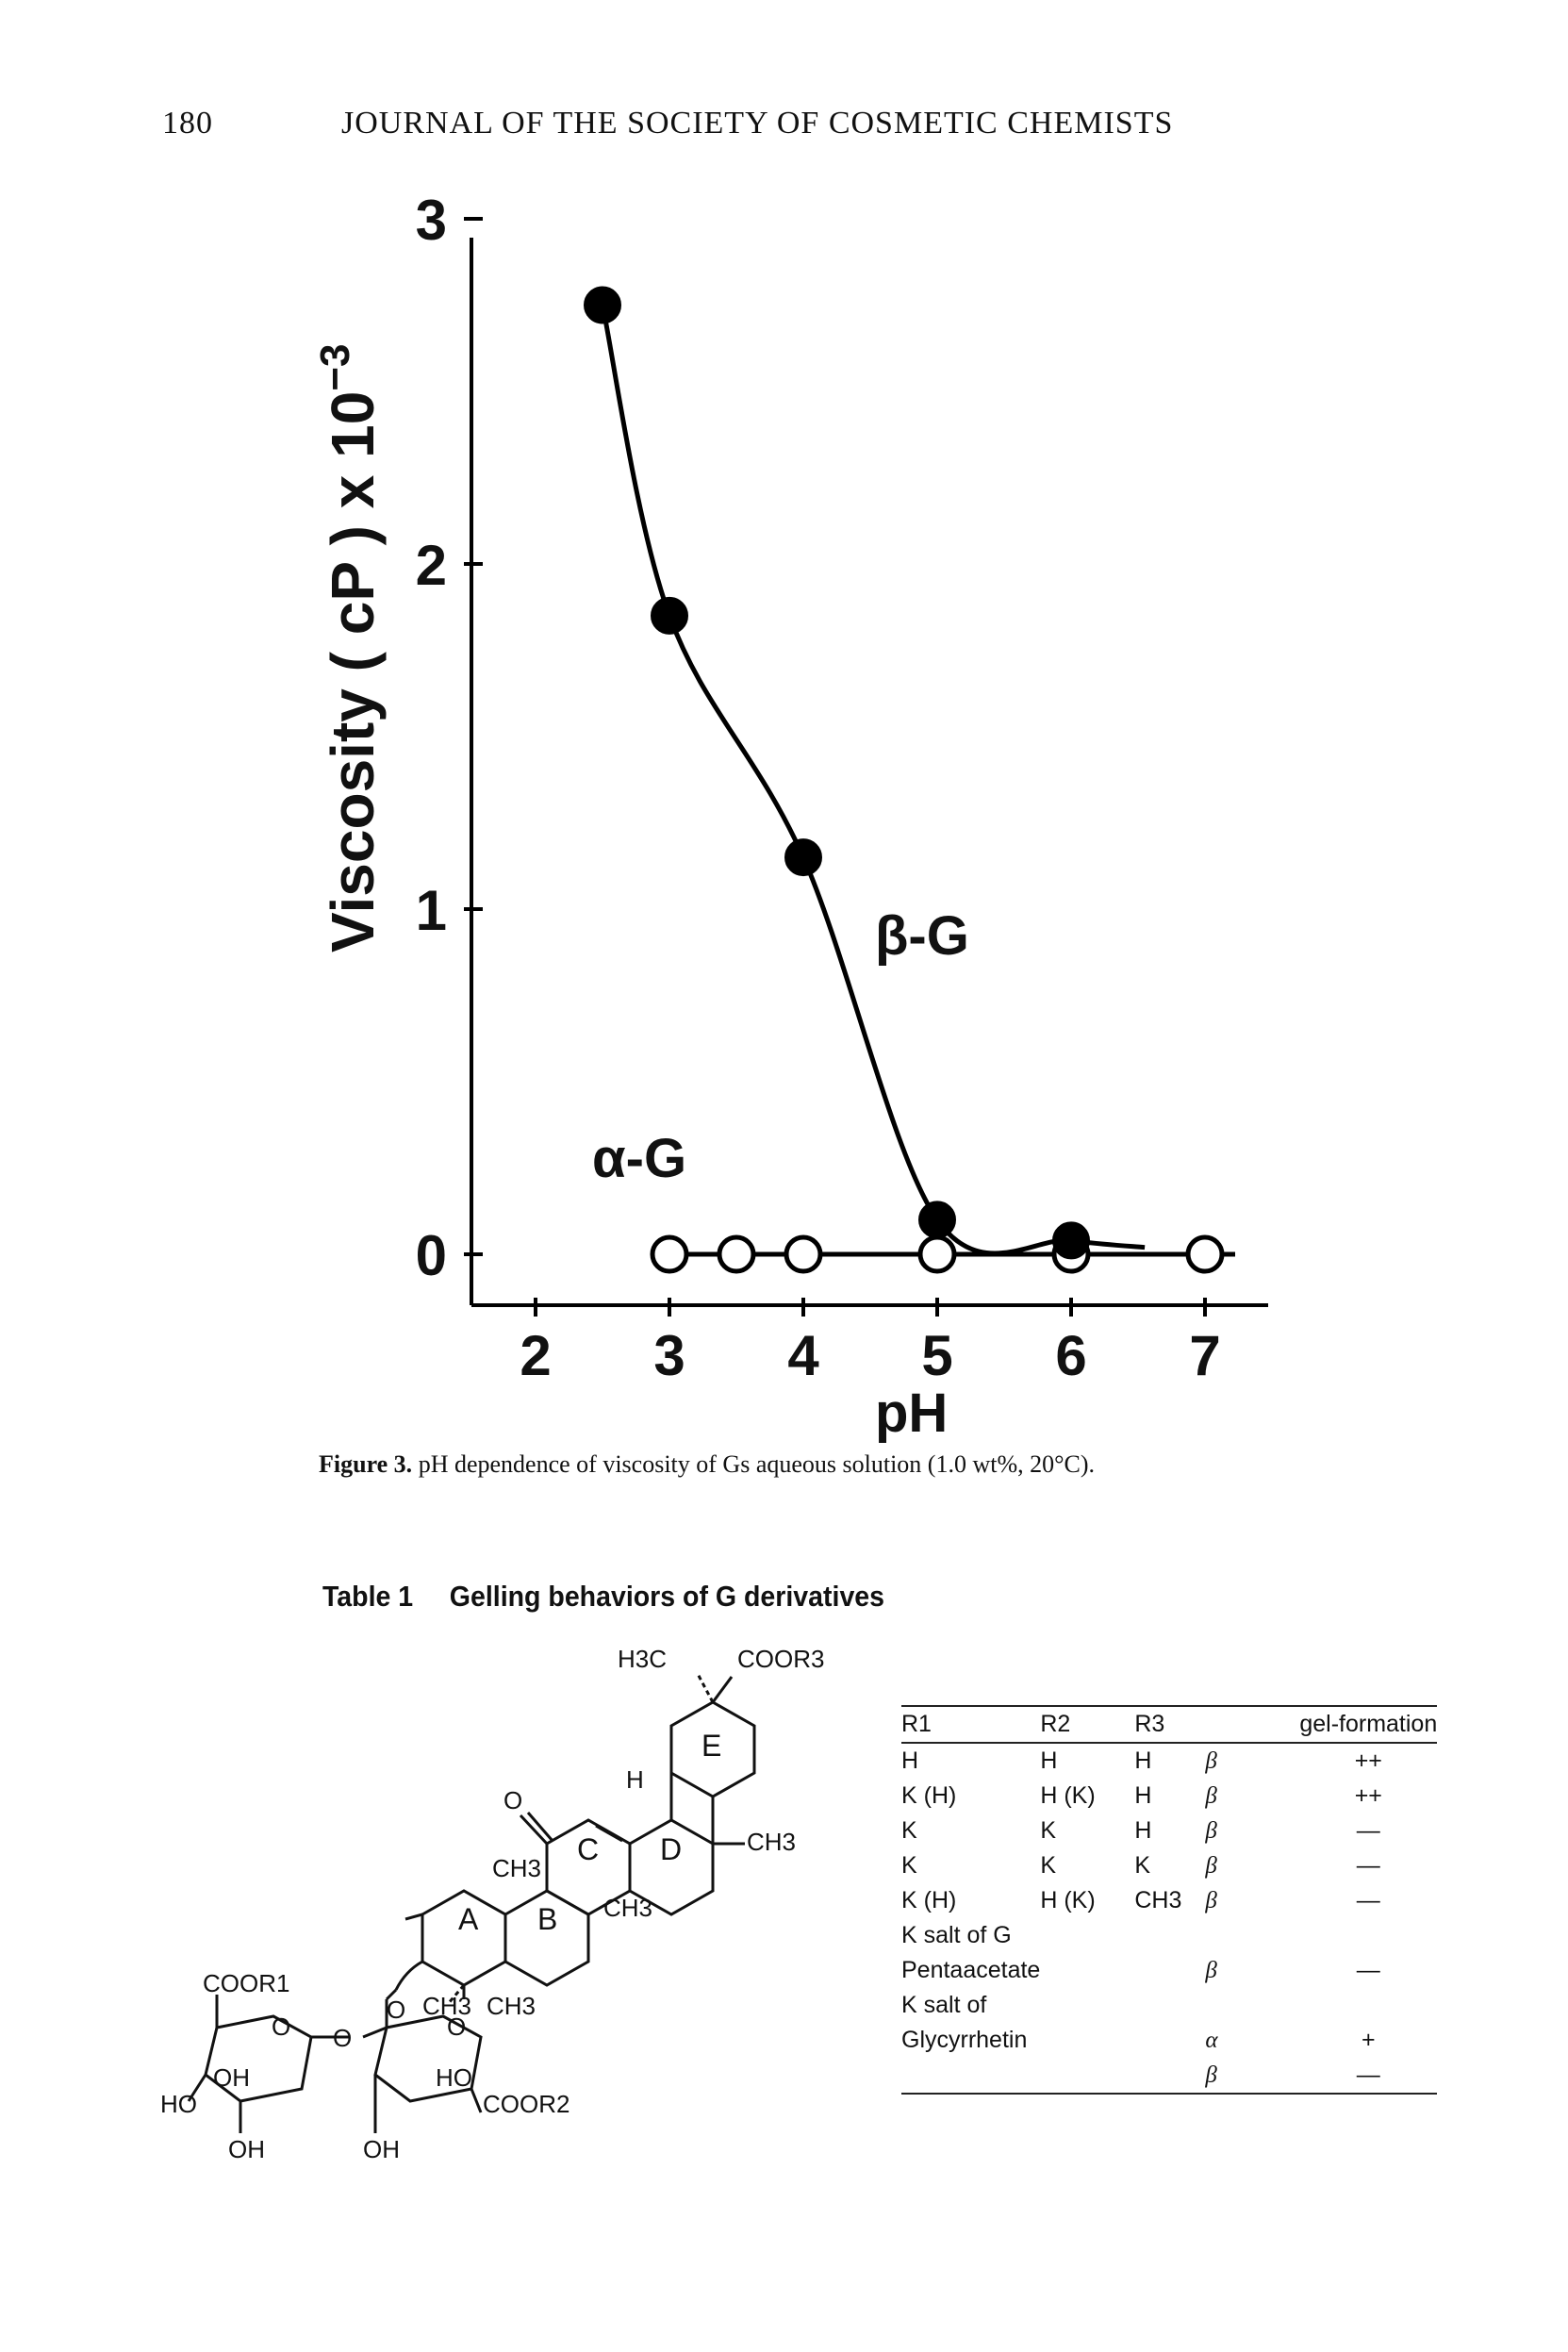  What do you see at coordinates (431, 1255) in the screenshot?
I see `y-tick-label: 0` at bounding box center [431, 1255].